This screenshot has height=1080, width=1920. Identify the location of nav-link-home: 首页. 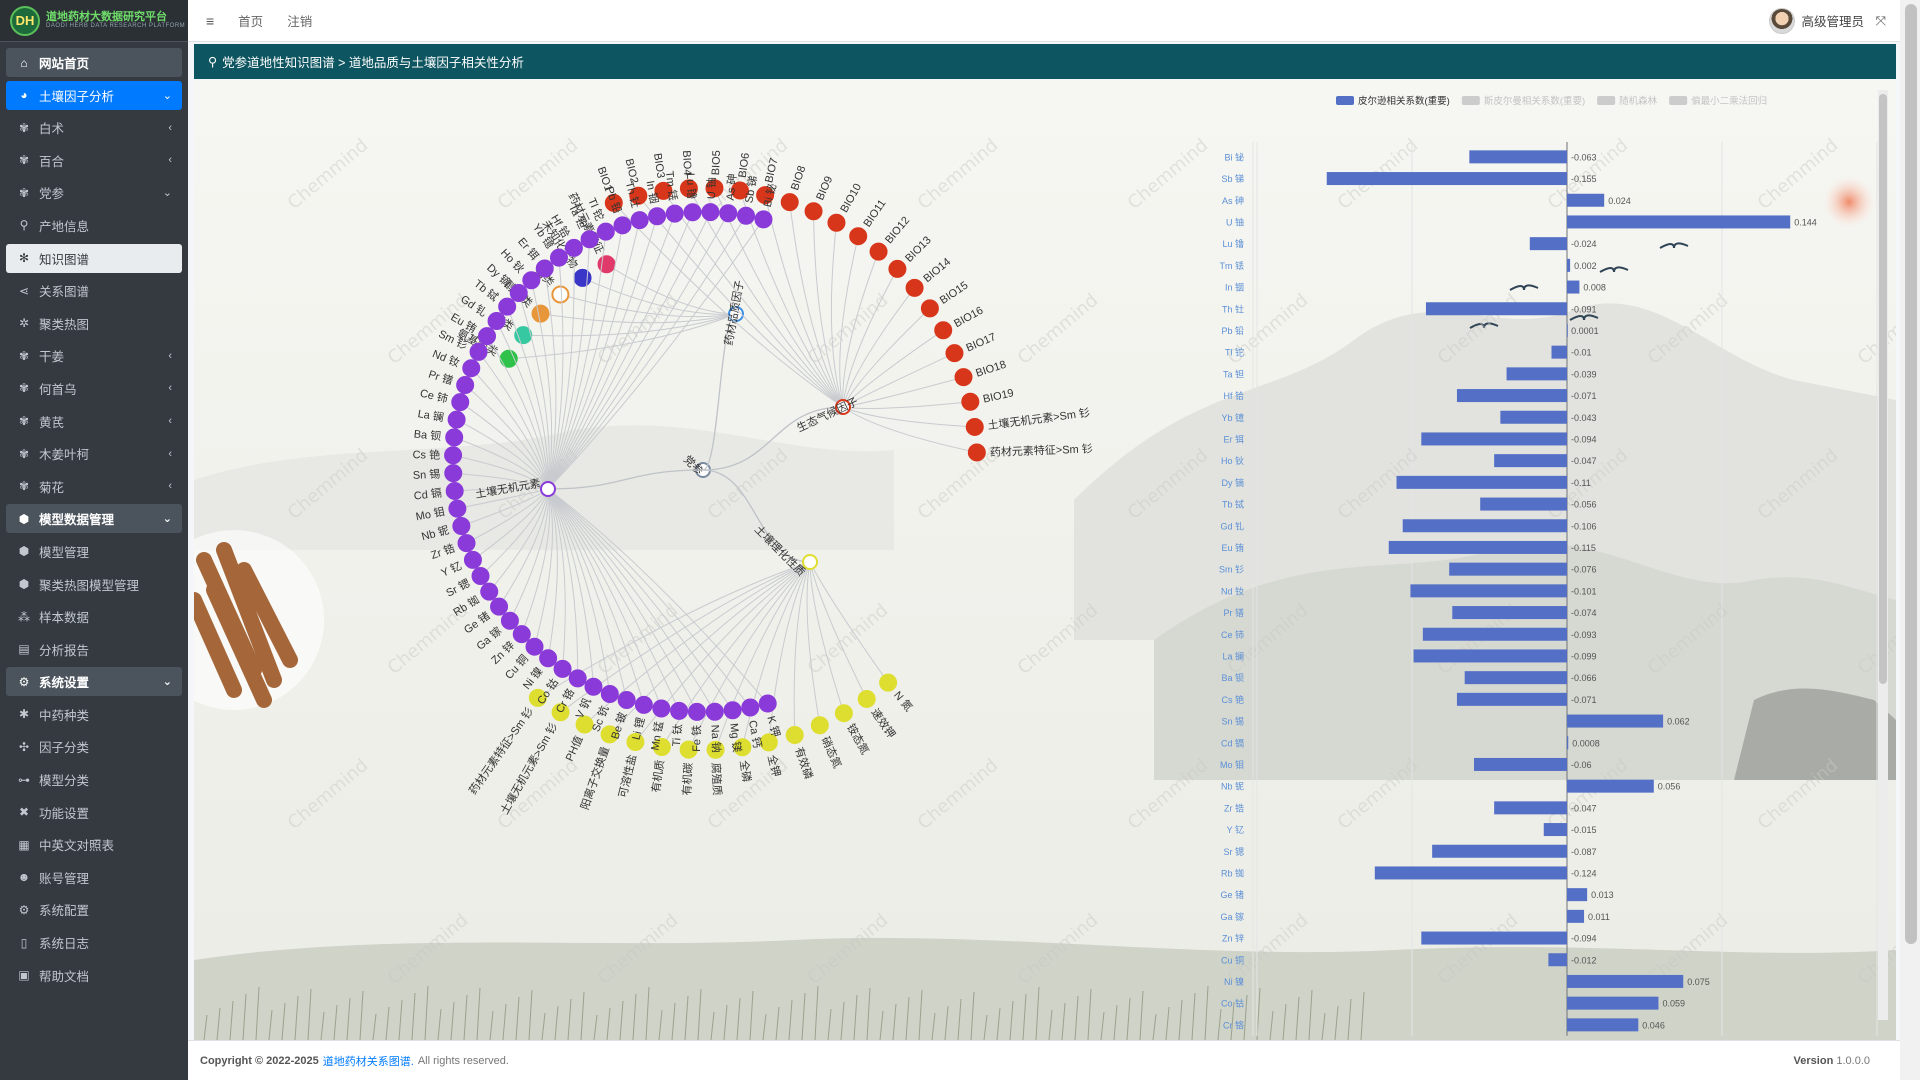
(251, 22).